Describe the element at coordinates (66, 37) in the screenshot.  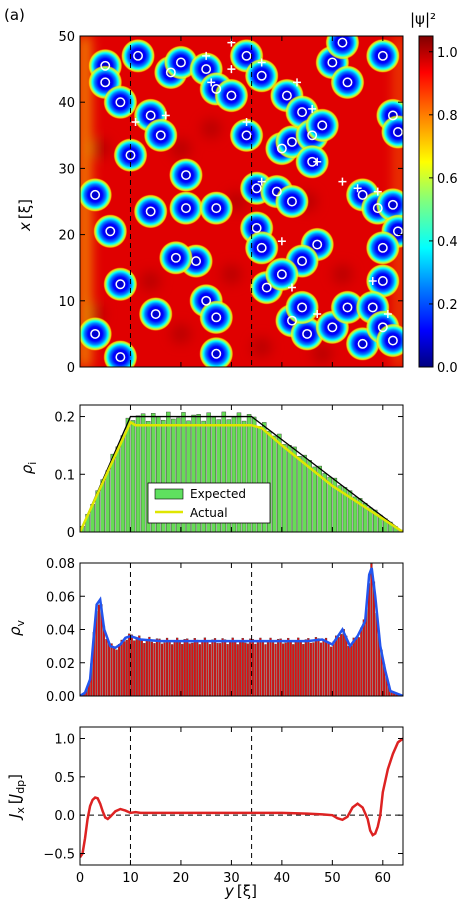
I see `heatmap-y-tick-label: 50` at that location.